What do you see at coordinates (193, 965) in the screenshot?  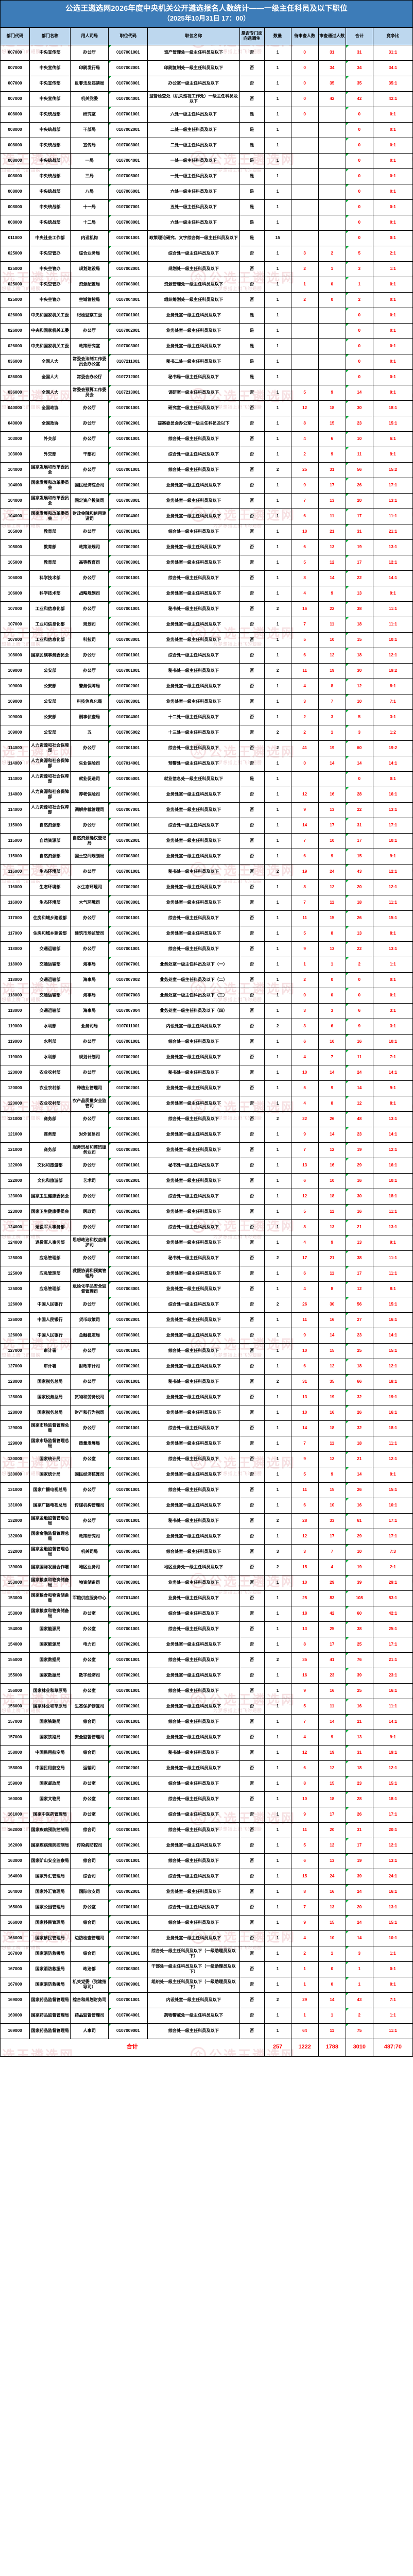 I see `cell-pos-name: 业务处室一级主任科员及以下（一）` at bounding box center [193, 965].